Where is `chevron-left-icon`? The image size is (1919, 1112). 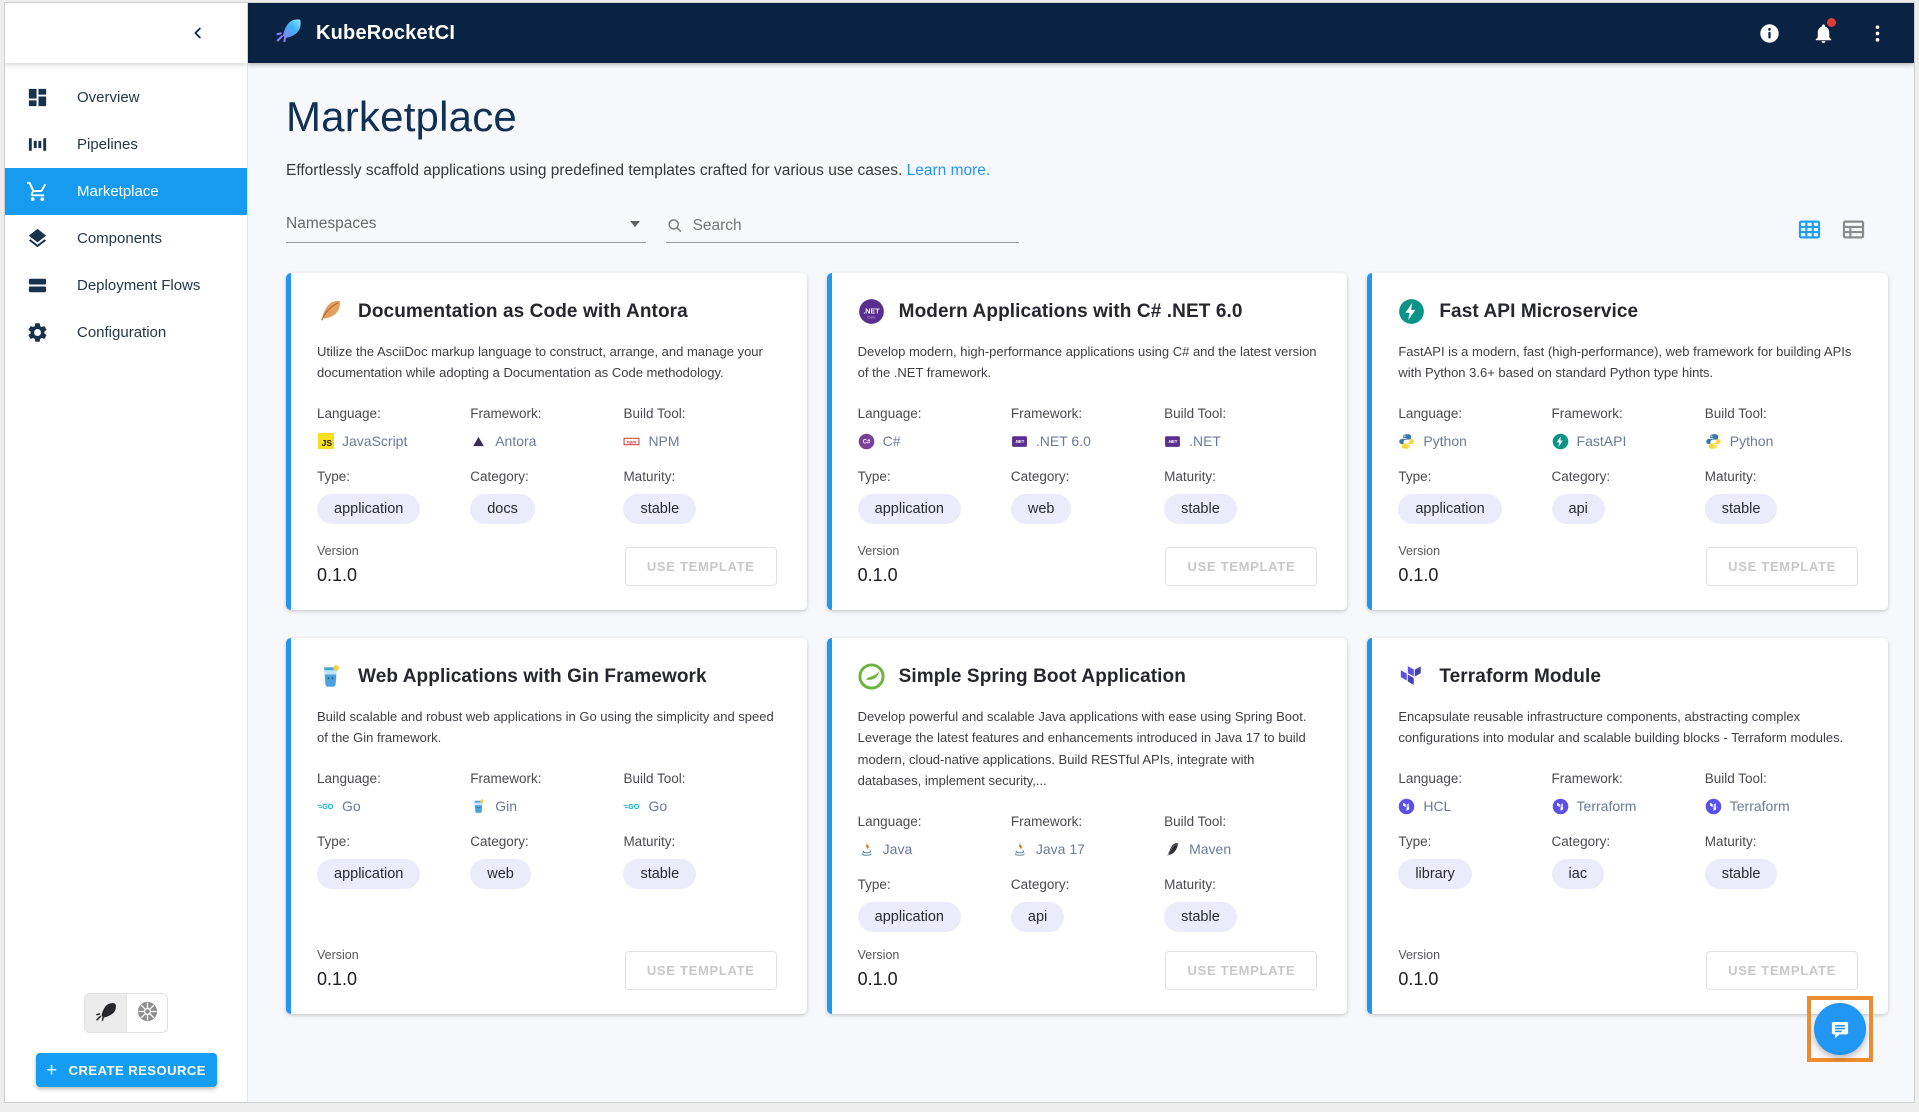 chevron-left-icon is located at coordinates (197, 33).